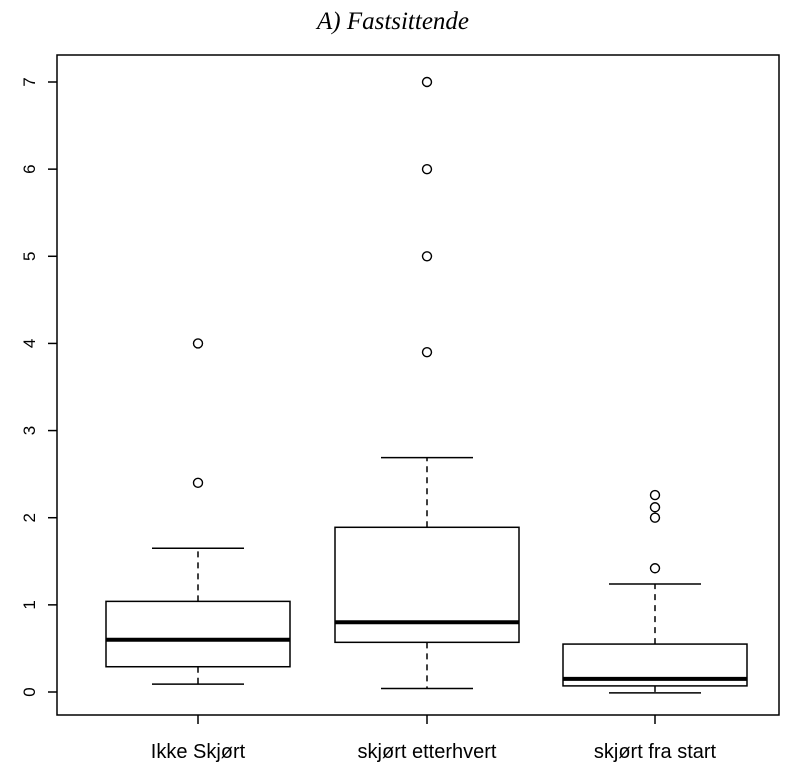 This screenshot has height=767, width=786. What do you see at coordinates (393, 21) in the screenshot?
I see `chart-title: A) Fastsittende` at bounding box center [393, 21].